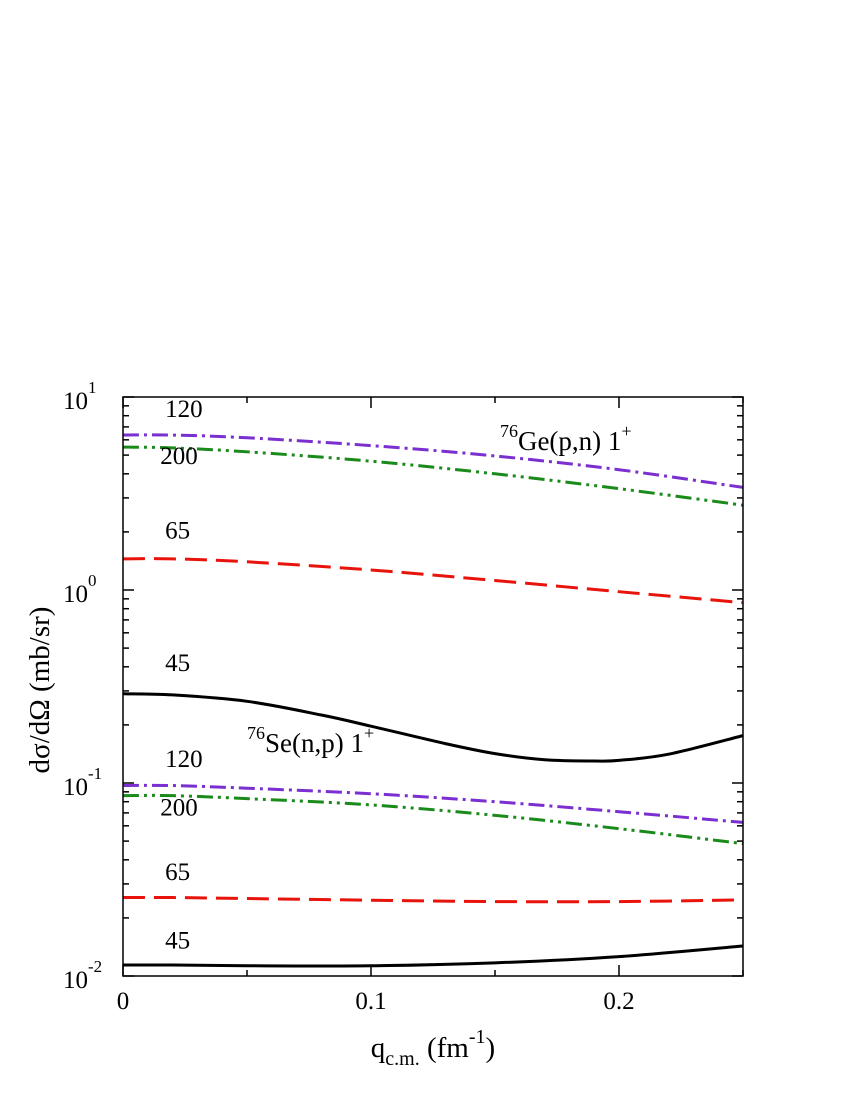 This screenshot has width=850, height=1100. Describe the element at coordinates (491, 1048) in the screenshot. I see `x-axis-label-unit-close: )` at that location.